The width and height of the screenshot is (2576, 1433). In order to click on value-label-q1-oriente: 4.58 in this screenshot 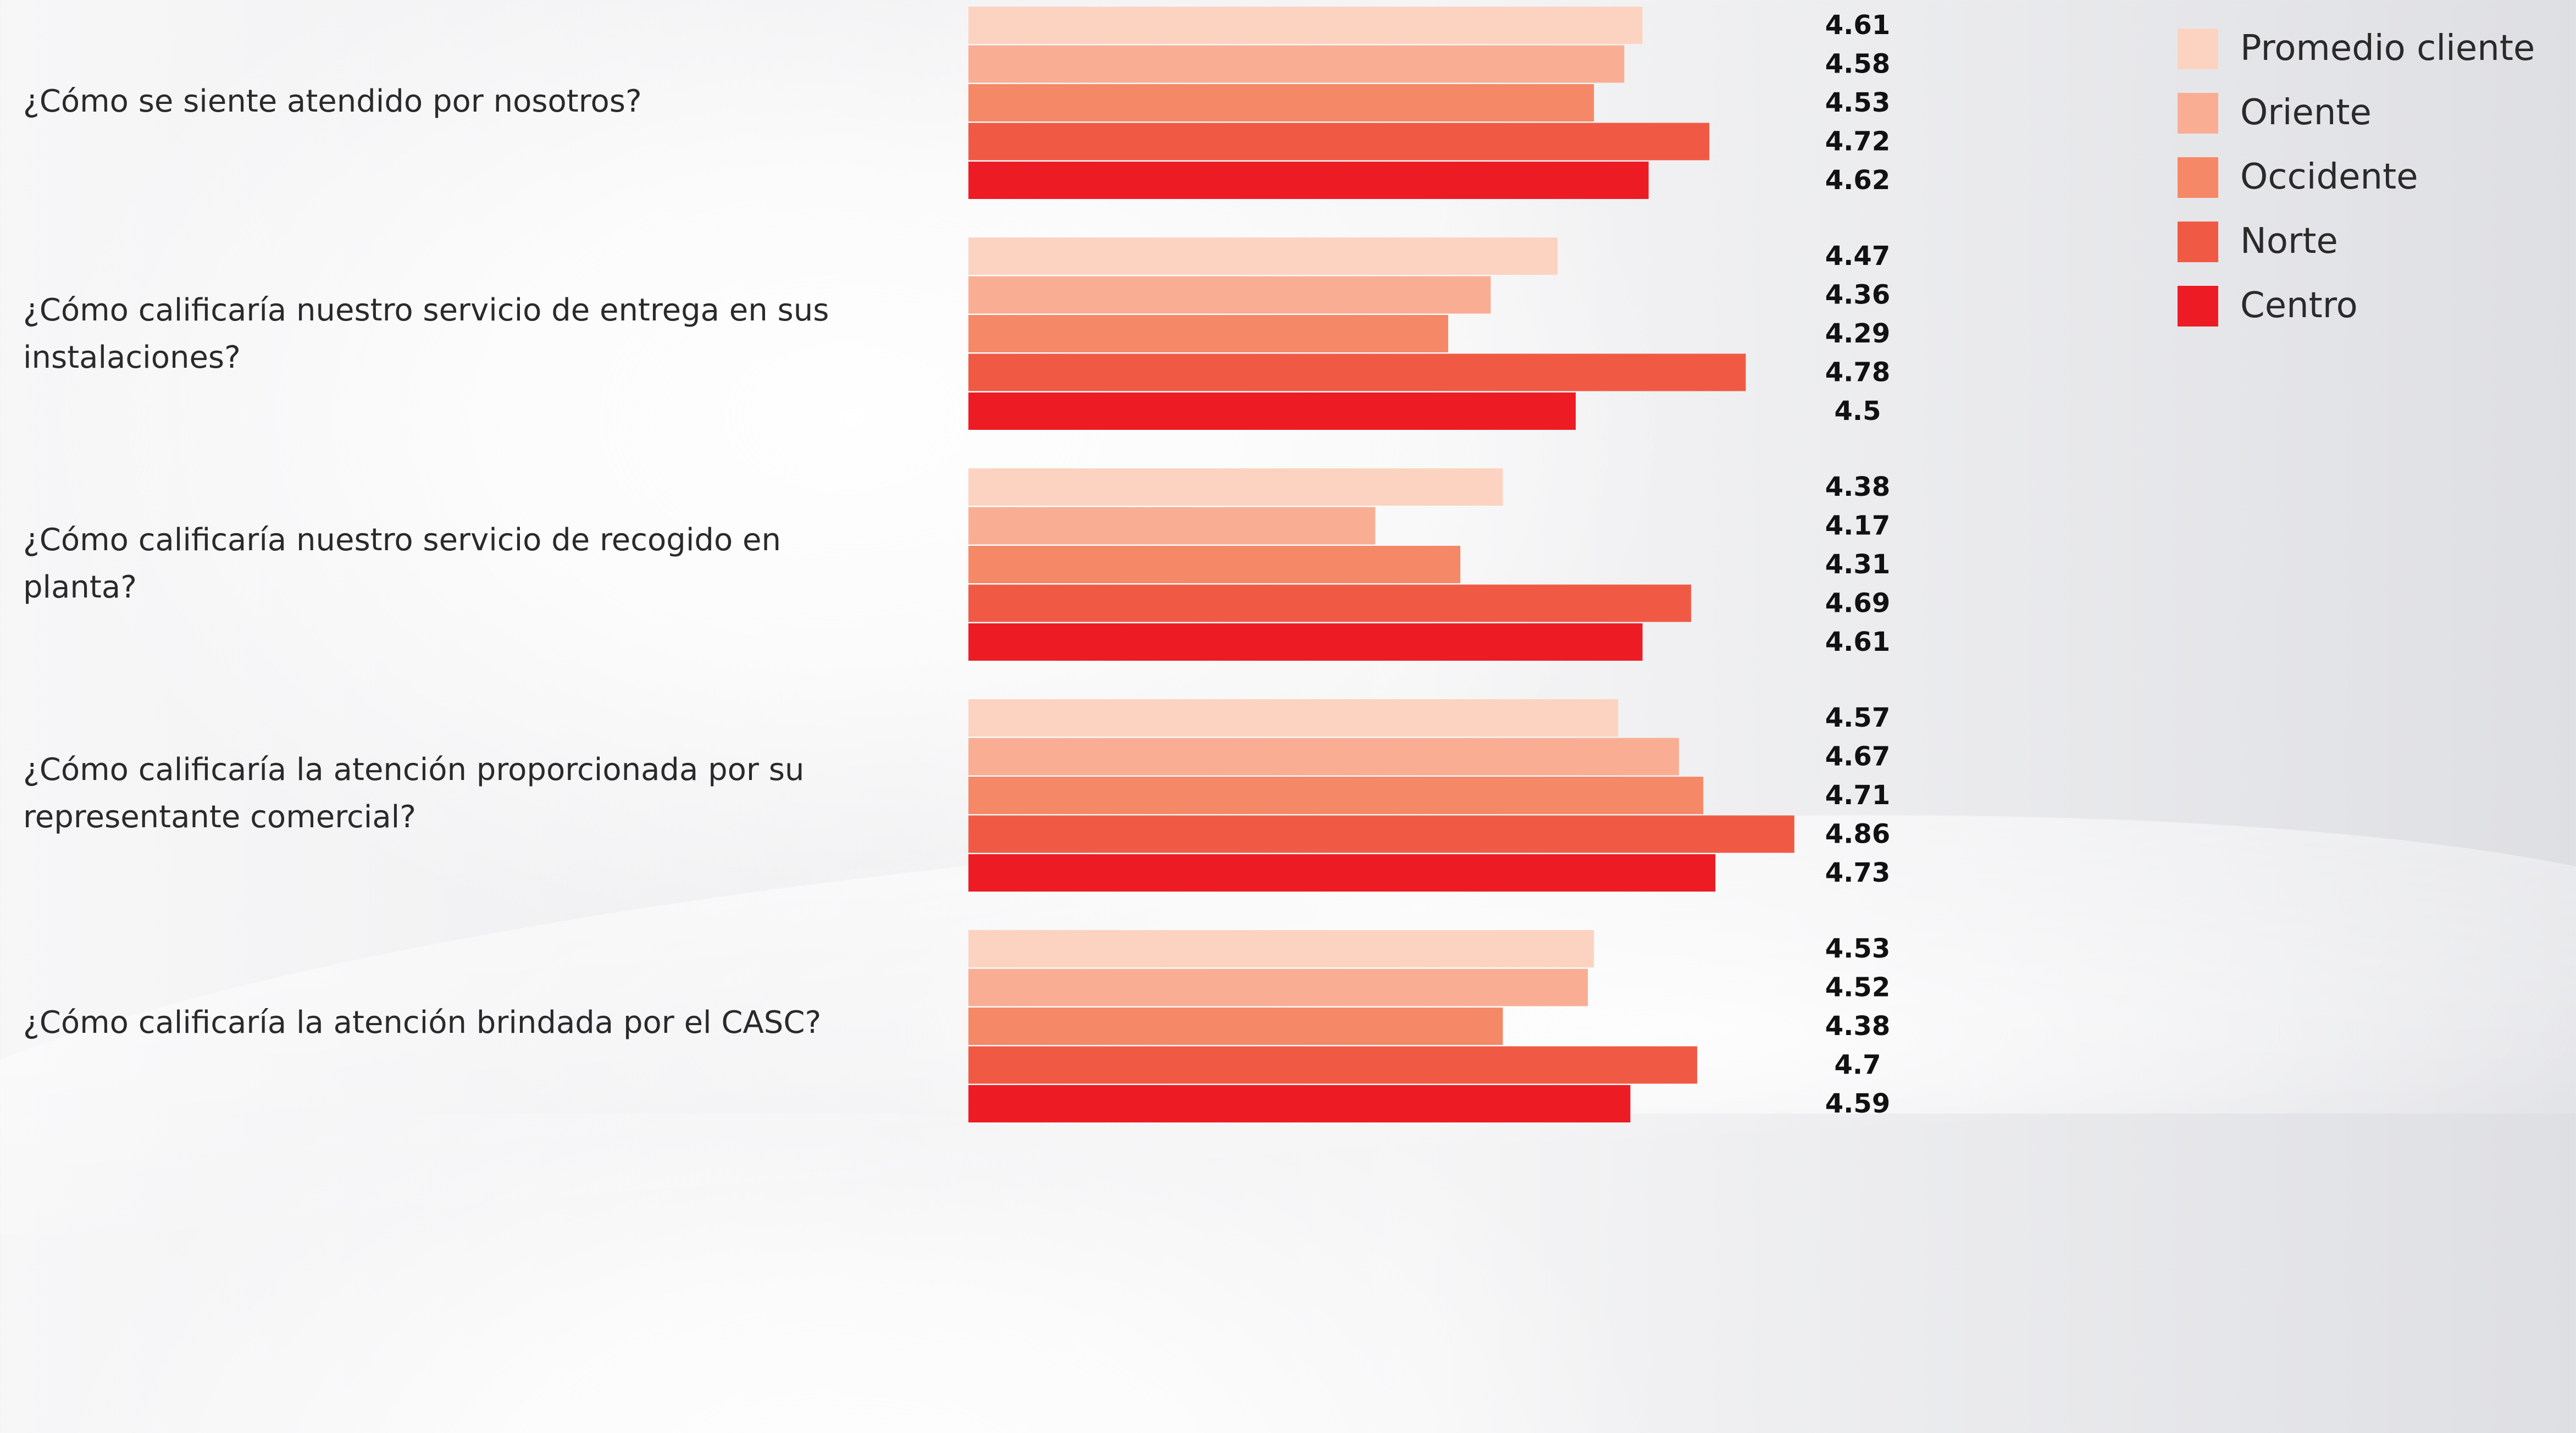, I will do `click(1857, 64)`.